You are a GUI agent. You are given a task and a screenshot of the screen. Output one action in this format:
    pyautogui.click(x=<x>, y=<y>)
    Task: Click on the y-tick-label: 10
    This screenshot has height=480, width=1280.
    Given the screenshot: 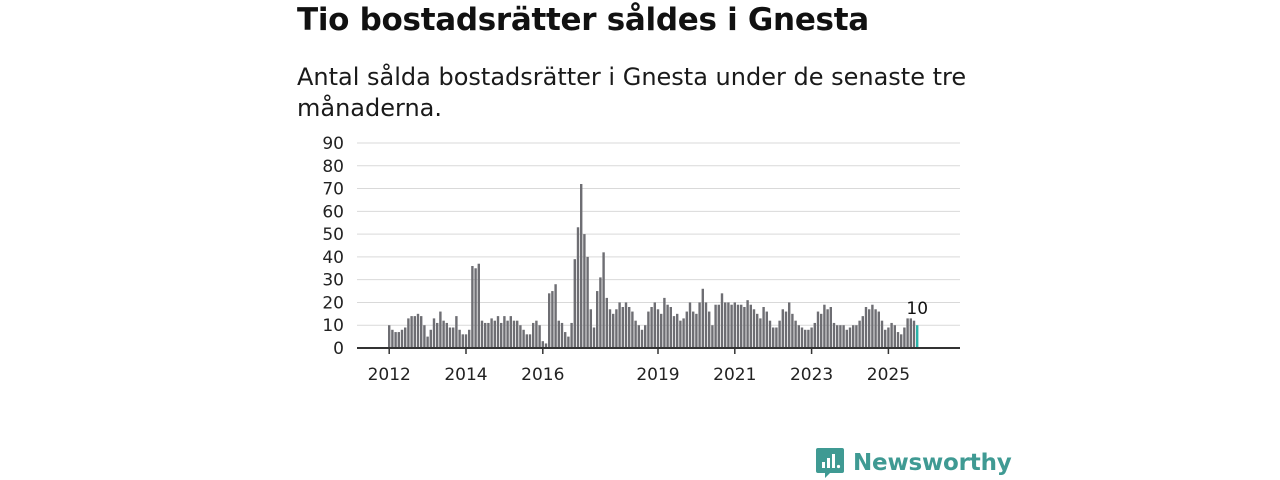 What is the action you would take?
    pyautogui.click(x=333, y=326)
    